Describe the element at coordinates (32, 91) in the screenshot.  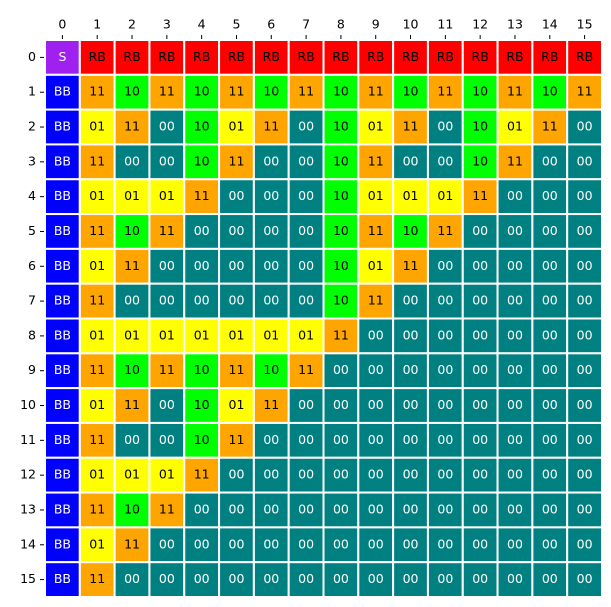
I see `y-tick-label: 1` at that location.